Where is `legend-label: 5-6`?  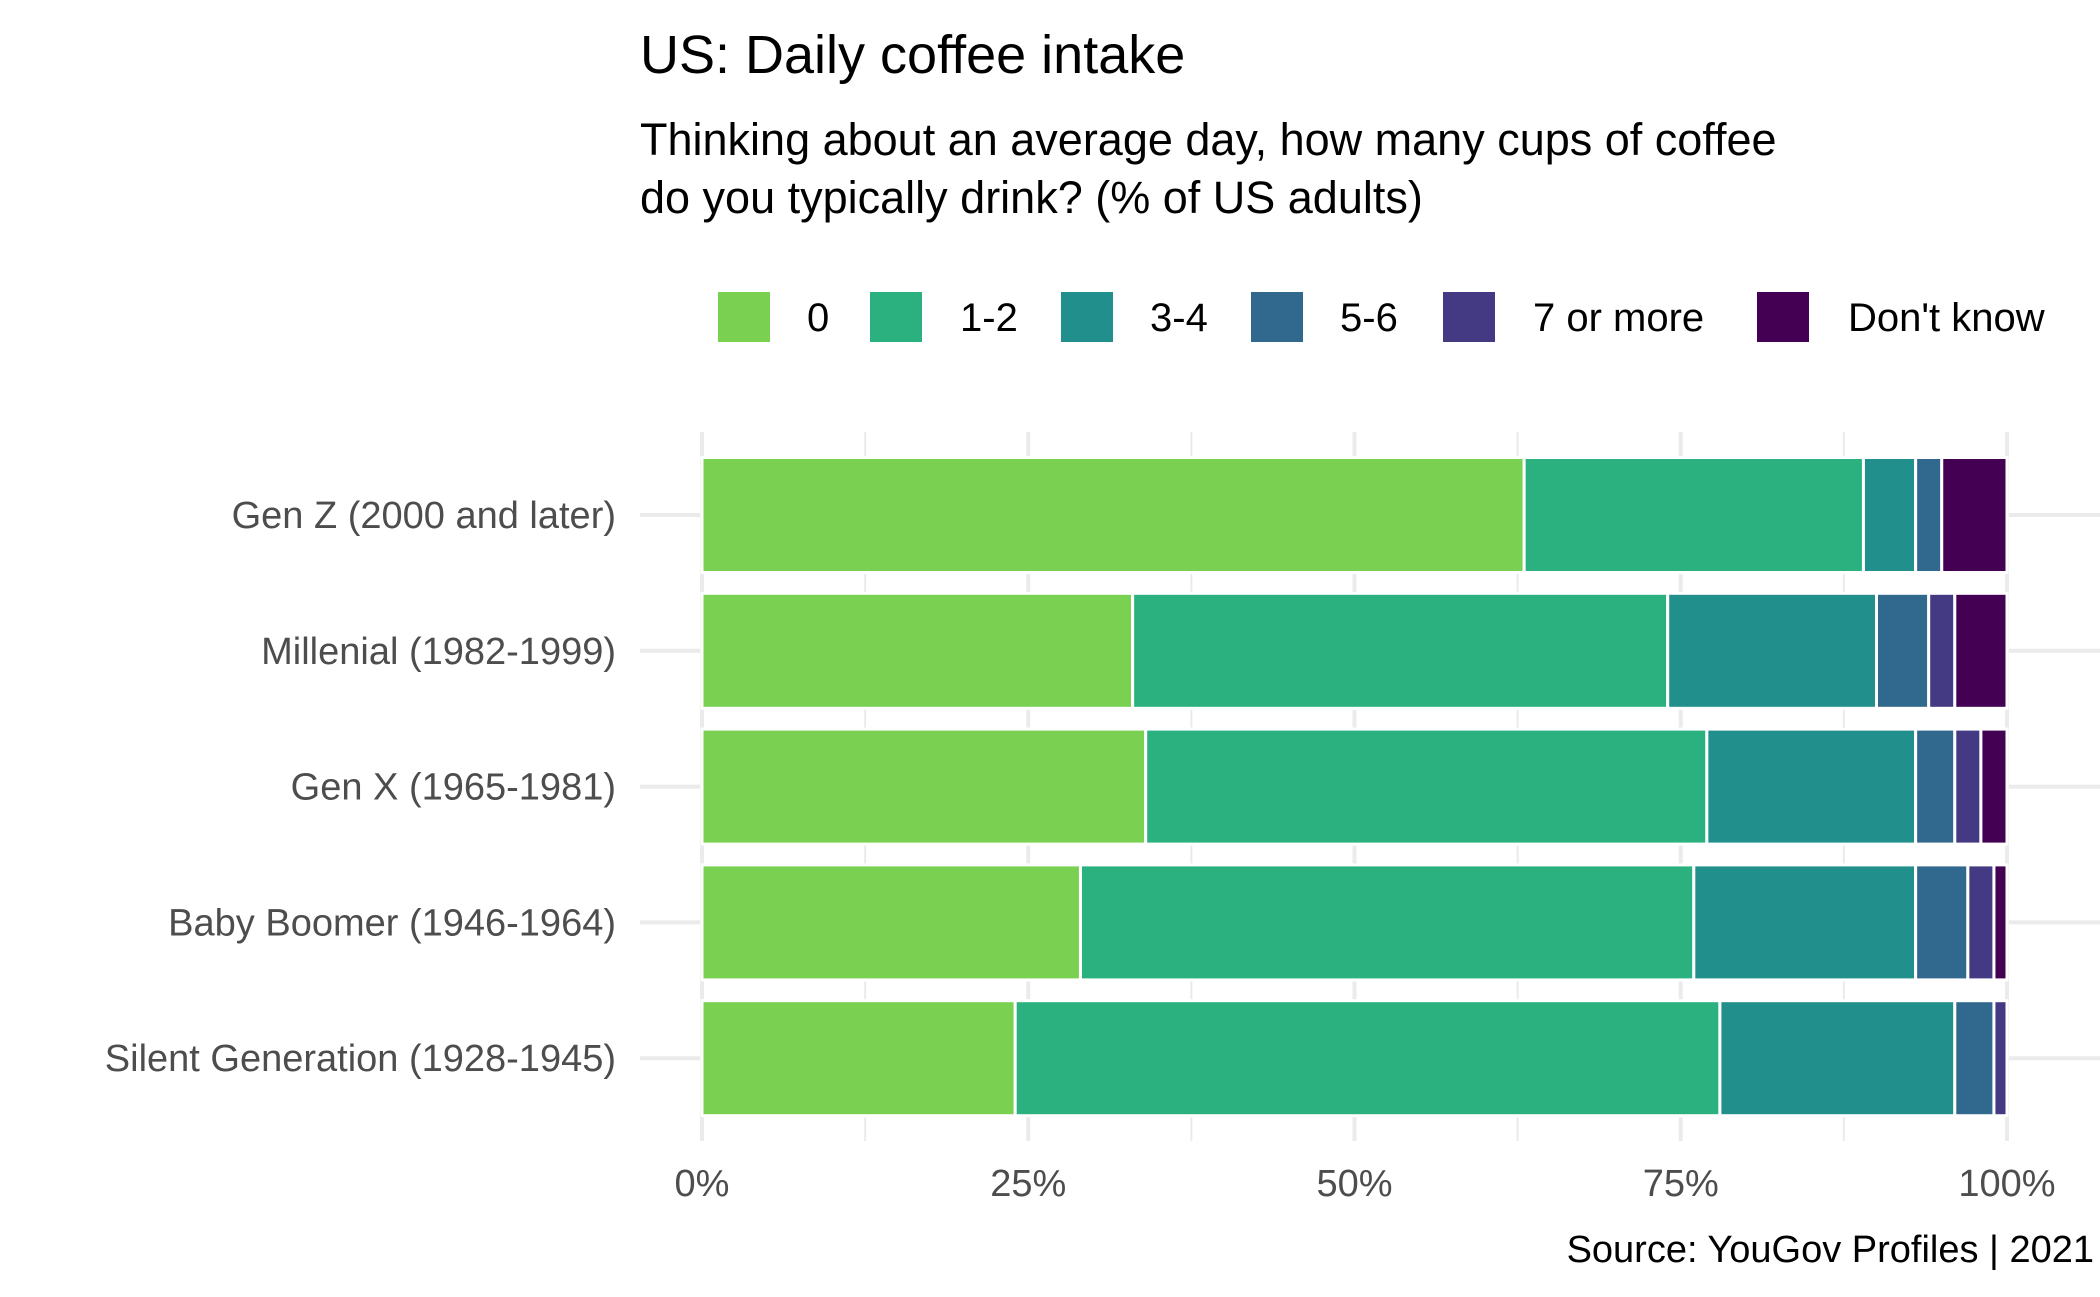 legend-label: 5-6 is located at coordinates (1369, 318).